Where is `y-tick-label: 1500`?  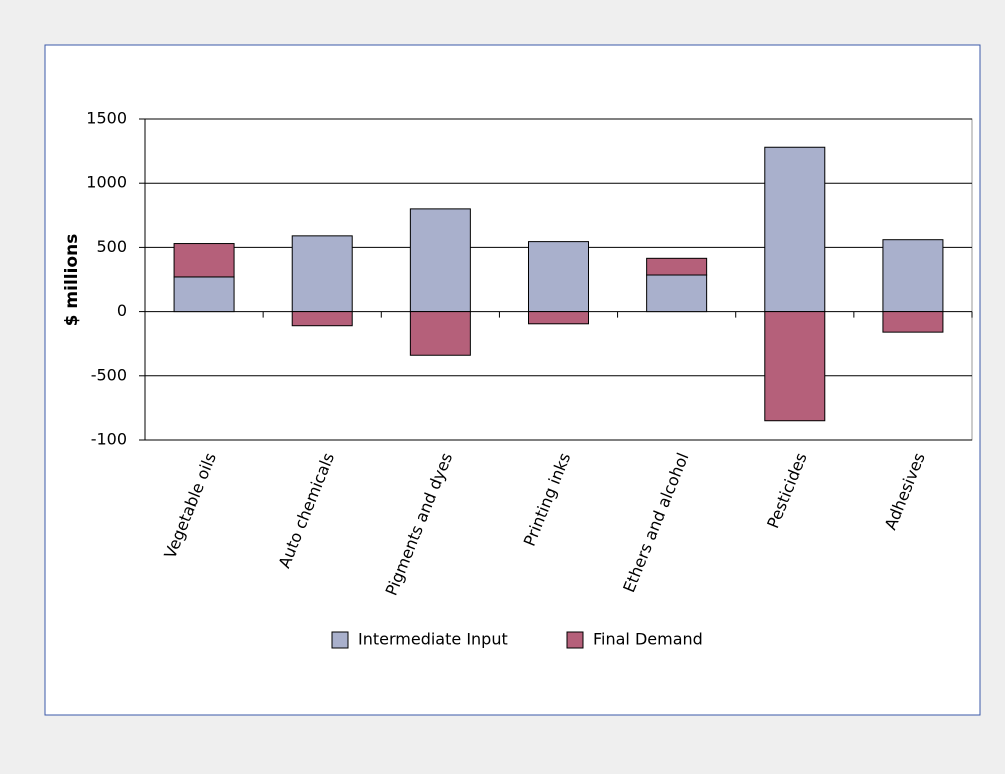 y-tick-label: 1500 is located at coordinates (106, 118).